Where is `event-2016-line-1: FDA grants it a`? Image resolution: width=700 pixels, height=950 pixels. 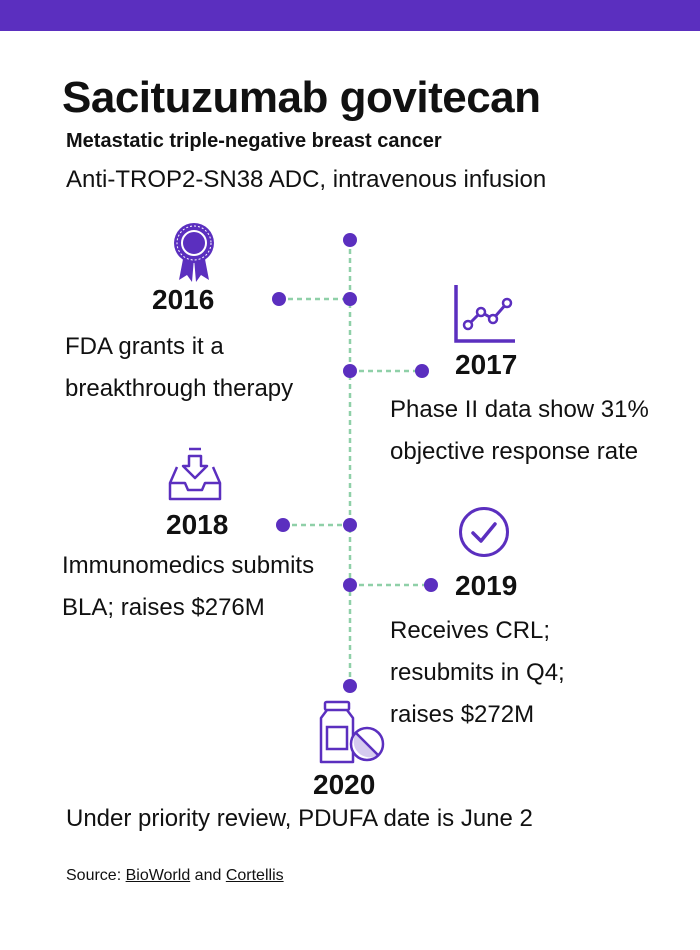
event-2016-line-1: FDA grants it a is located at coordinates (144, 346).